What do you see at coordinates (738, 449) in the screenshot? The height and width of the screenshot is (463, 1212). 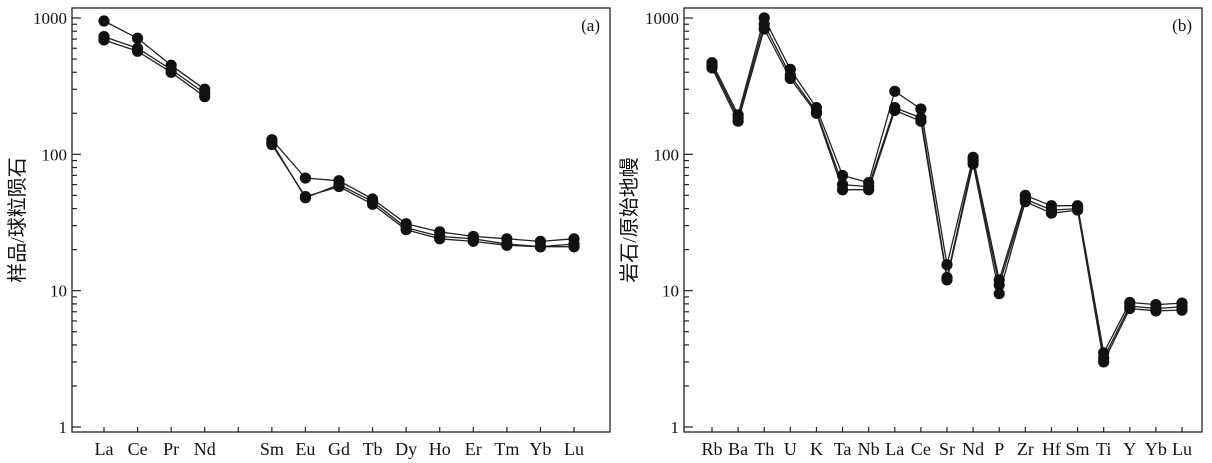 I see `x-tick-label: Ba` at bounding box center [738, 449].